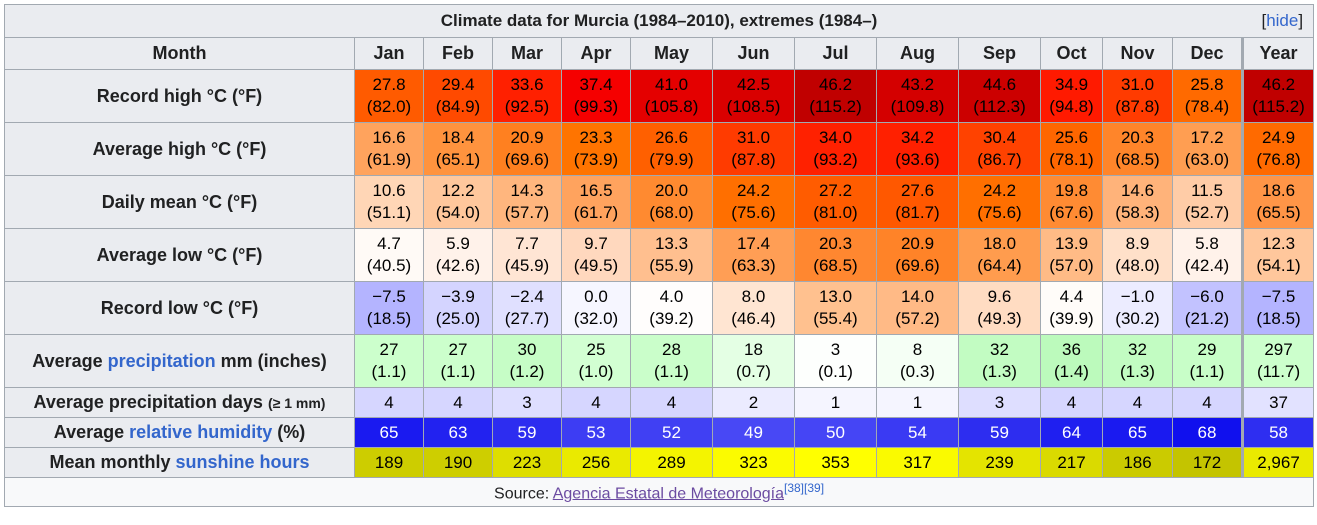 This screenshot has height=525, width=1317. Describe the element at coordinates (835, 202) in the screenshot. I see `cell-daily-mean-jul: 27.2 (81.0)` at that location.